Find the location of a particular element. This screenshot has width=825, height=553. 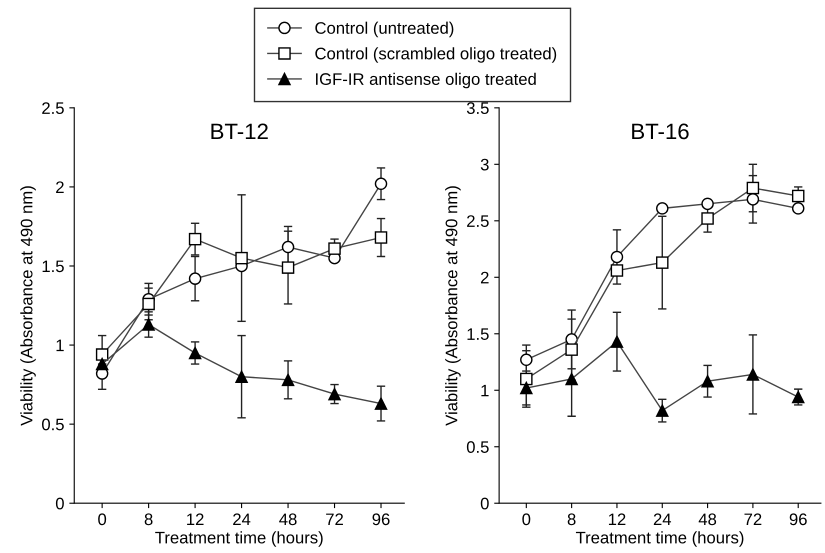

text: BT-12 is located at coordinates (239, 132).